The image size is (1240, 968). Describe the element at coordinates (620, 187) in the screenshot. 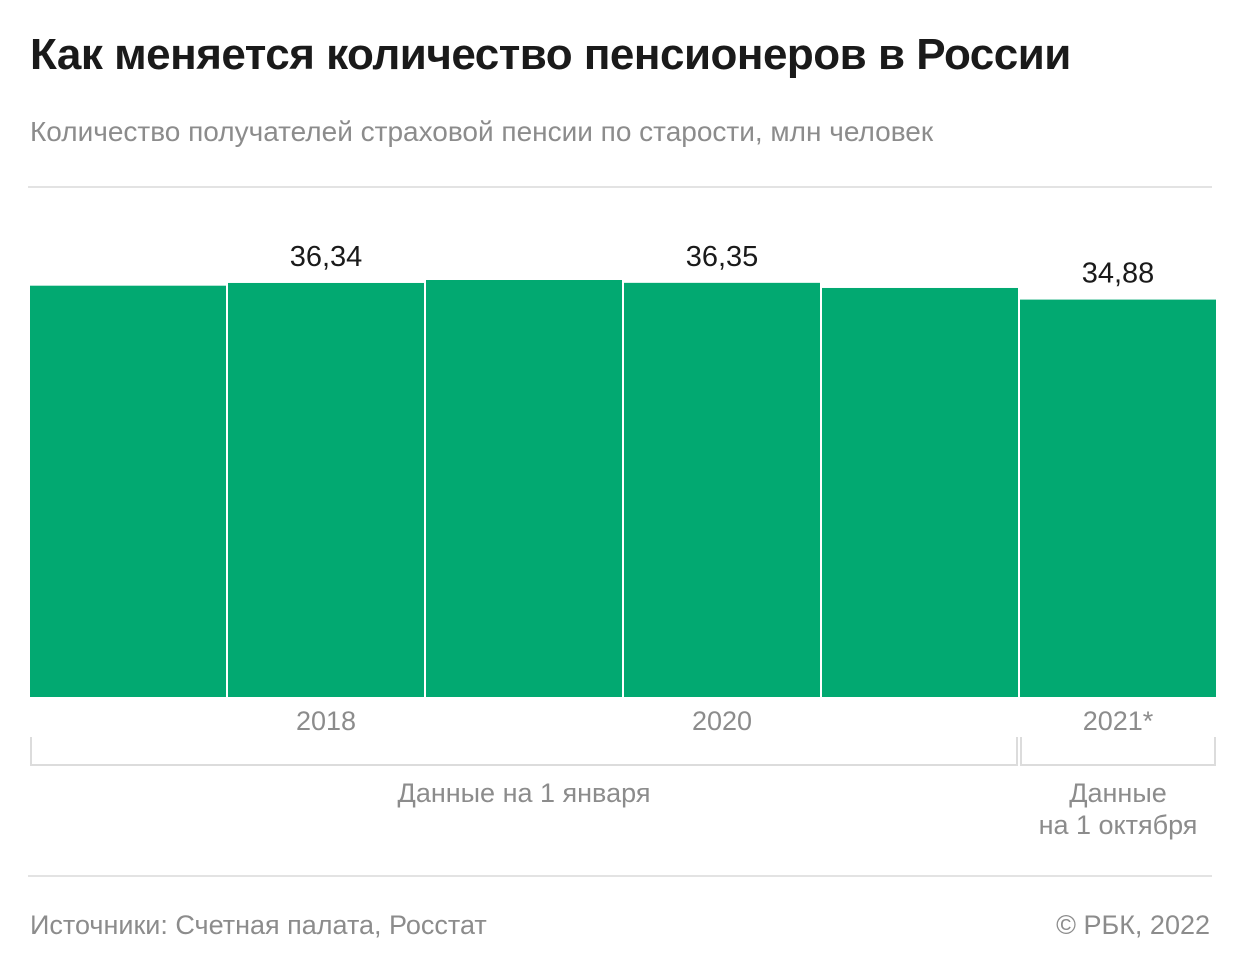

I see `top-divider` at that location.